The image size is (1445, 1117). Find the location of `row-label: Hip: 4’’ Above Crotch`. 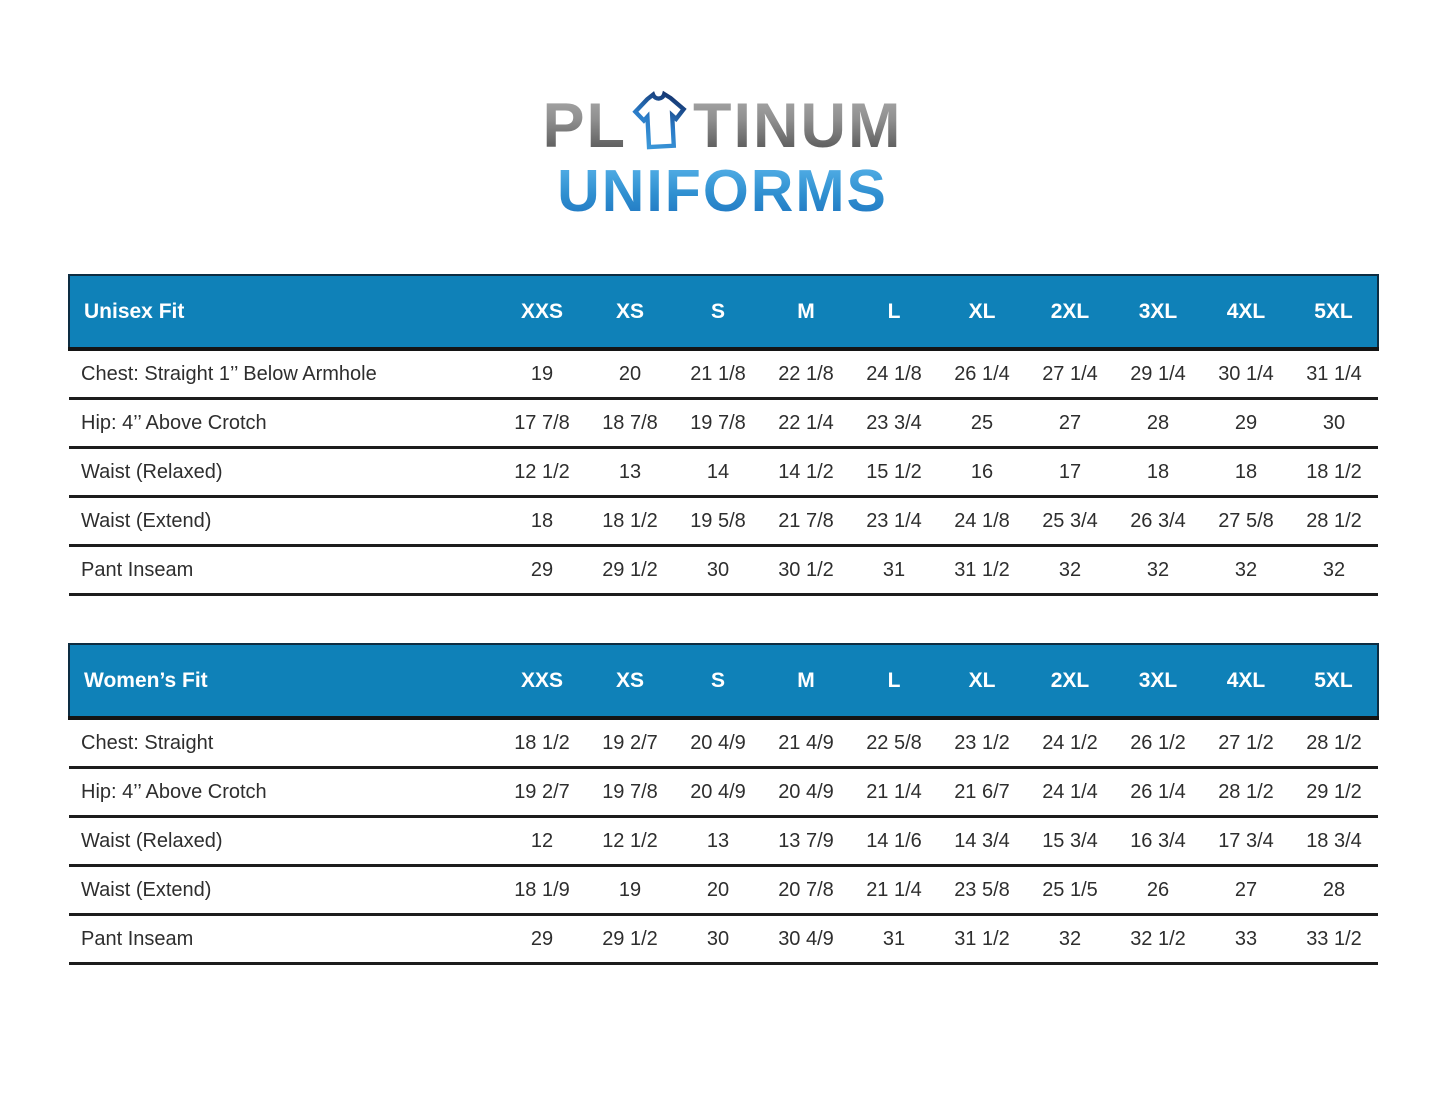

row-label: Hip: 4’’ Above Crotch is located at coordinates (283, 423).